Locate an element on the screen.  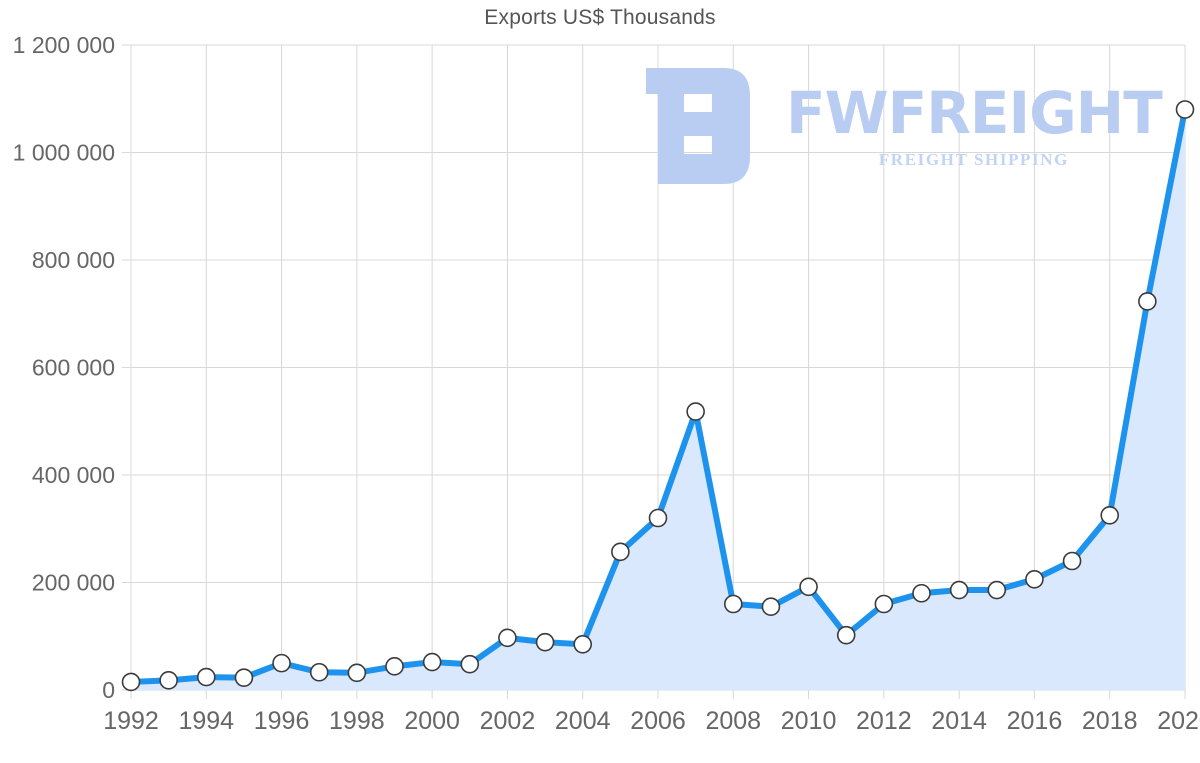
x-tick-label: 2000 is located at coordinates (432, 721).